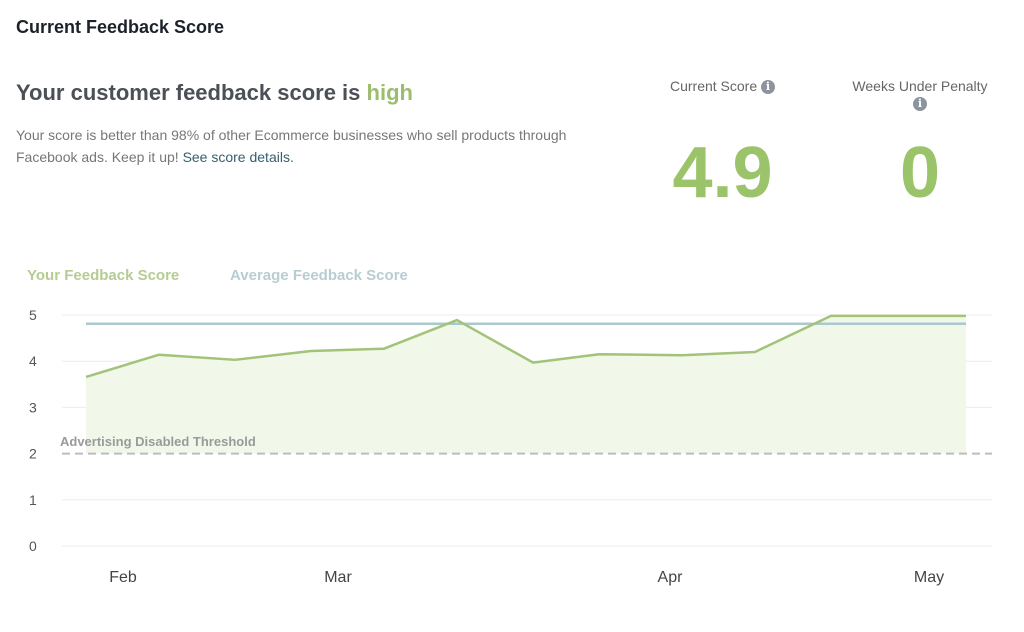 The height and width of the screenshot is (632, 1024). I want to click on x-tick-label: Feb, so click(123, 577).